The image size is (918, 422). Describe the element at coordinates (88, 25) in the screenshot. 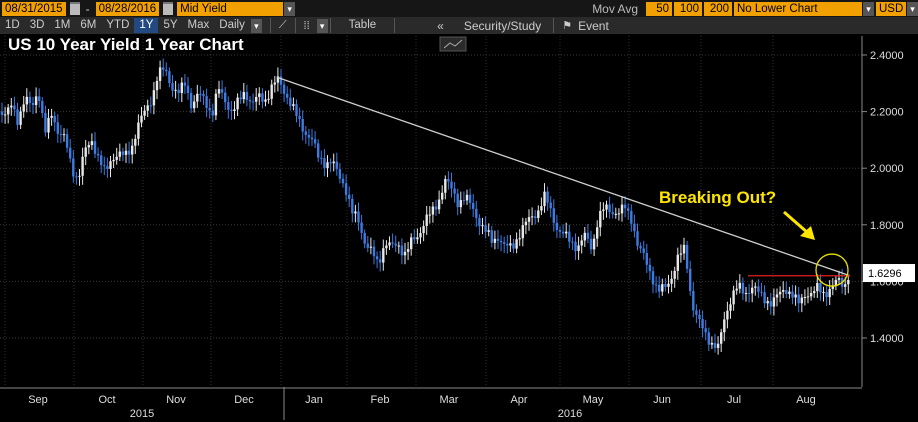

I see `period-6m: 6M` at that location.